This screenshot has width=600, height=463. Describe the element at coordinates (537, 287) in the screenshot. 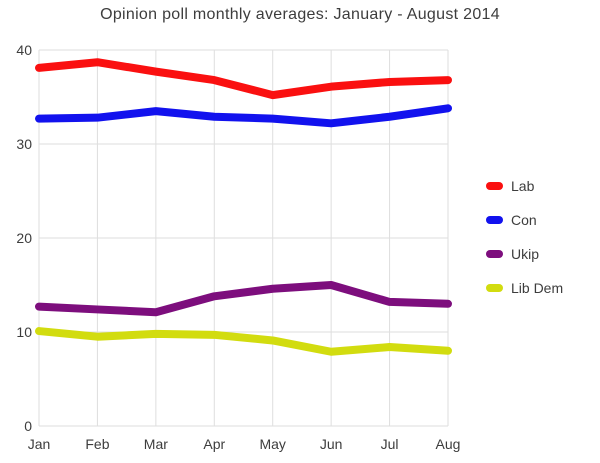

I see `legend-label-libdem: Lib Dem` at that location.